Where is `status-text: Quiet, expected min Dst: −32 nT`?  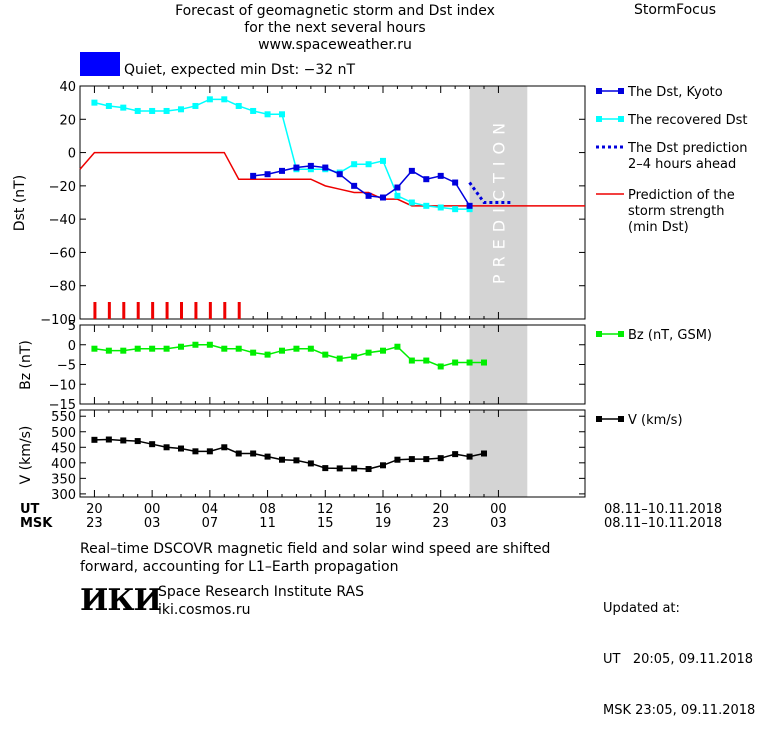 status-text: Quiet, expected min Dst: −32 nT is located at coordinates (240, 70).